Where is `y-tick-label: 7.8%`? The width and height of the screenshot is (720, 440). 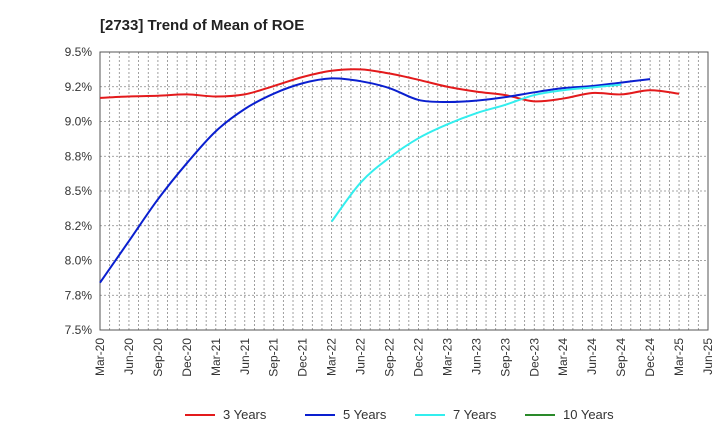
y-tick-label: 7.8% is located at coordinates (79, 295).